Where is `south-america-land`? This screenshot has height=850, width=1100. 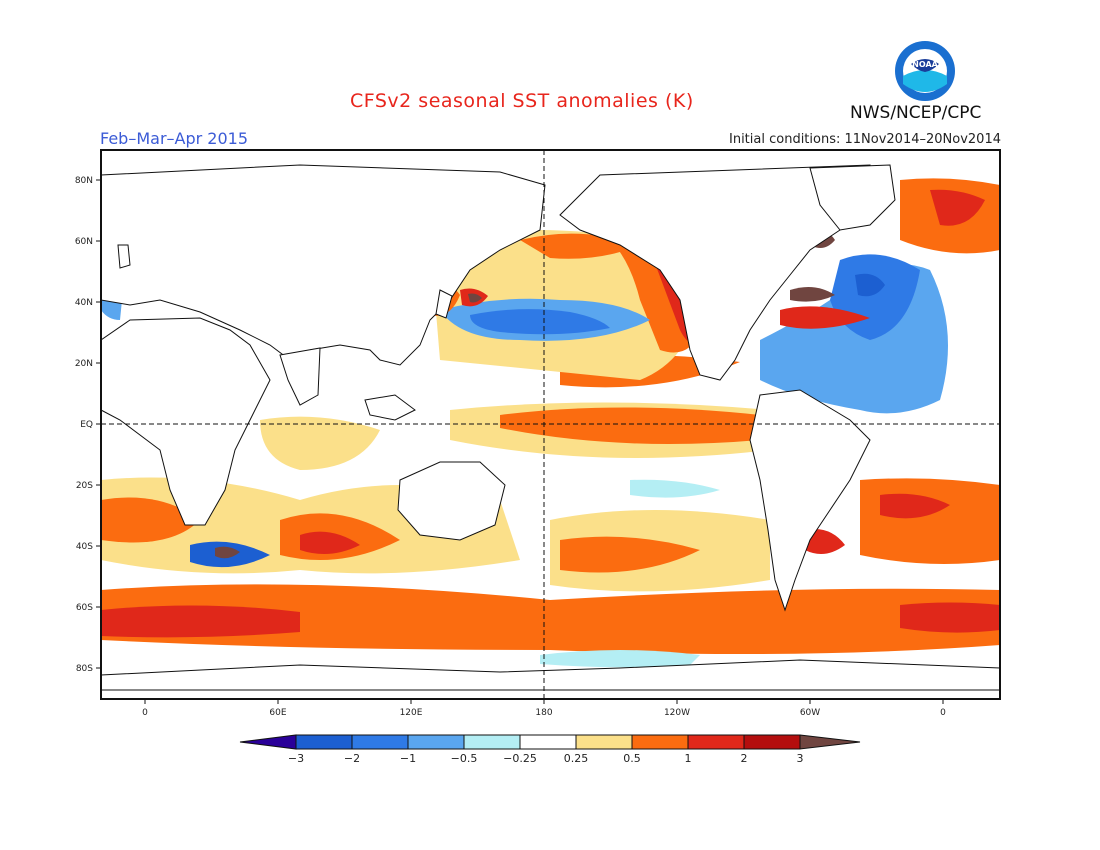
south-america-land is located at coordinates (810, 500).